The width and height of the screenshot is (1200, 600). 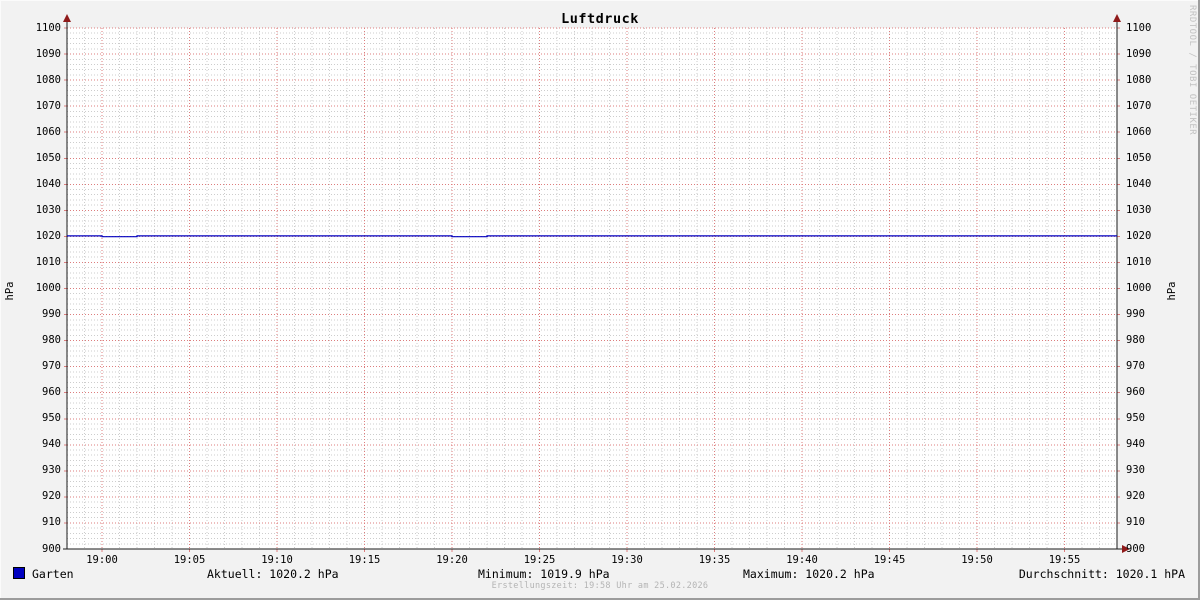 I want to click on tick-label: 19:00, so click(x=102, y=560).